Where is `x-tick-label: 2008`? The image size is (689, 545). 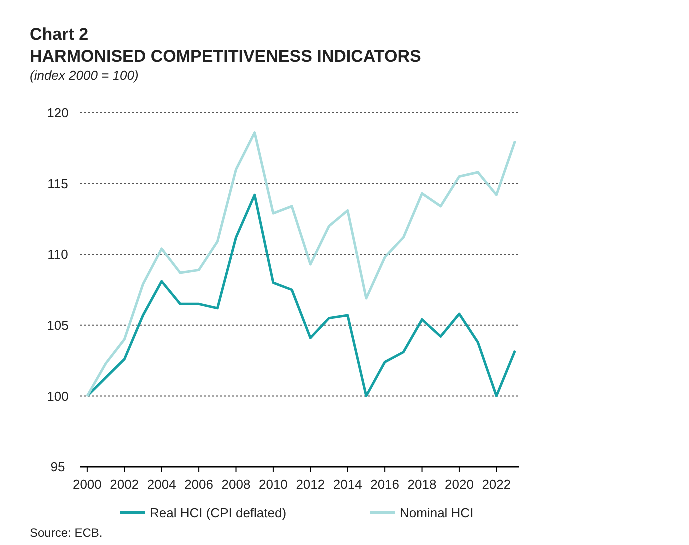 x-tick-label: 2008 is located at coordinates (236, 484).